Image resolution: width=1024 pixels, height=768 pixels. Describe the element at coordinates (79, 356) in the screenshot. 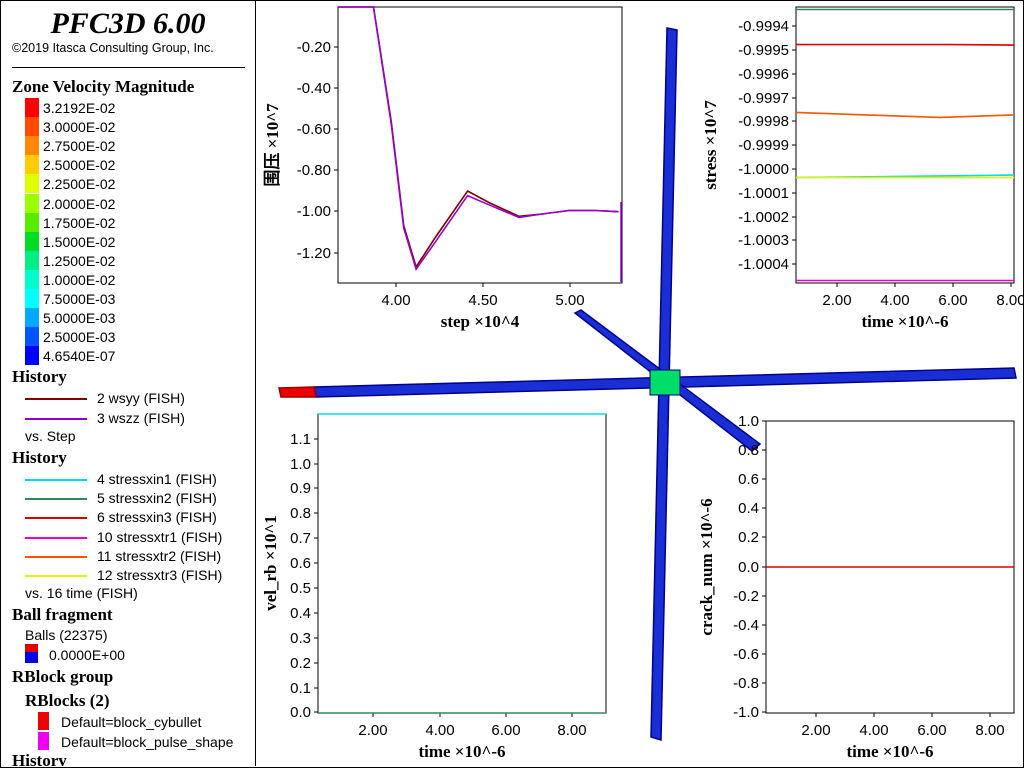

I see `contour-label: 4.6540E-07` at that location.